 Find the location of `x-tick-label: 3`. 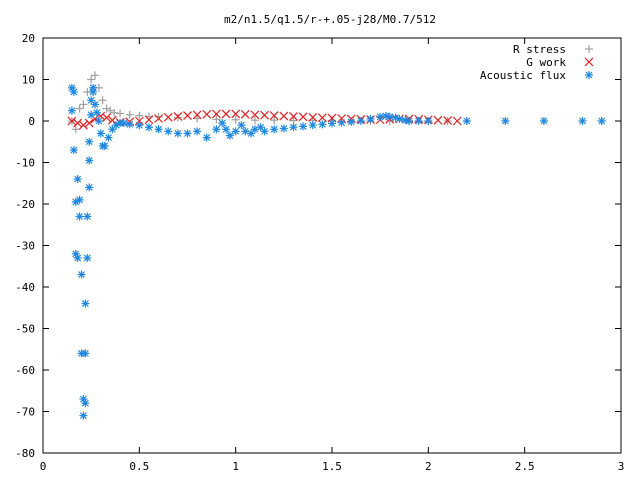

x-tick-label: 3 is located at coordinates (621, 466).